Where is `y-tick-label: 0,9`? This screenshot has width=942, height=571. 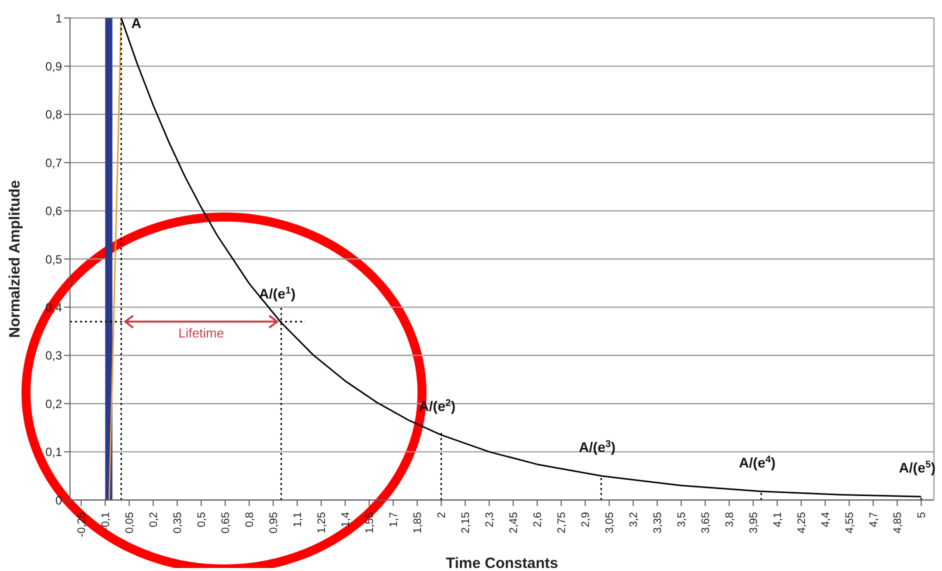
y-tick-label: 0,9 is located at coordinates (53, 66).